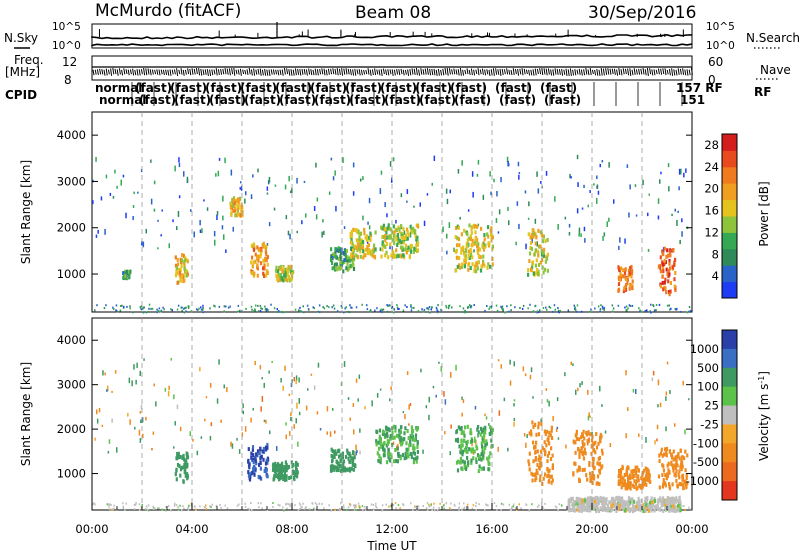  What do you see at coordinates (227, 100) in the screenshot?
I see `cpid-label-bottom: (fast)` at bounding box center [227, 100].